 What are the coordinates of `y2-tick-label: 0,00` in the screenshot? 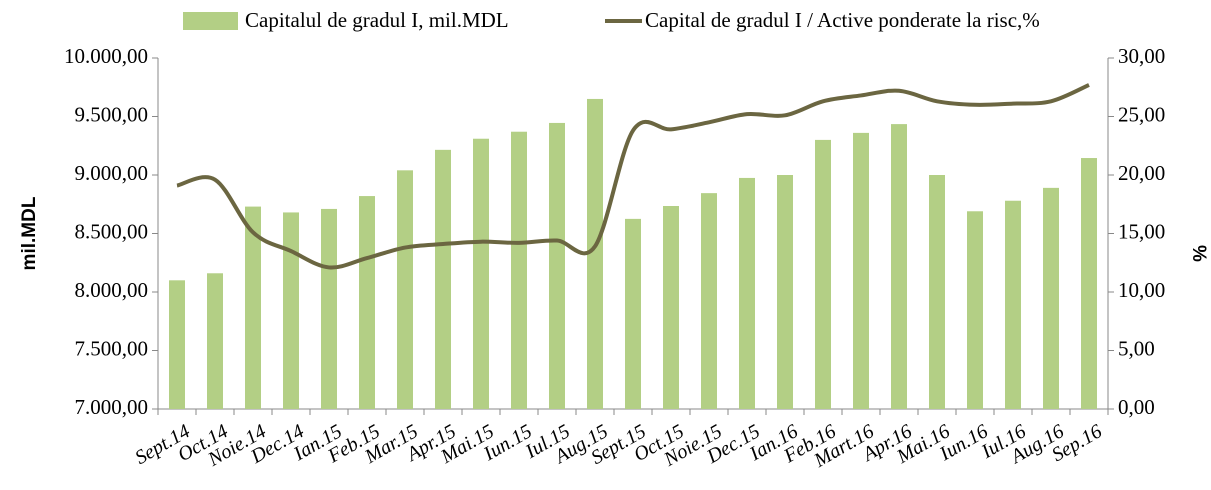 It's located at (1136, 407).